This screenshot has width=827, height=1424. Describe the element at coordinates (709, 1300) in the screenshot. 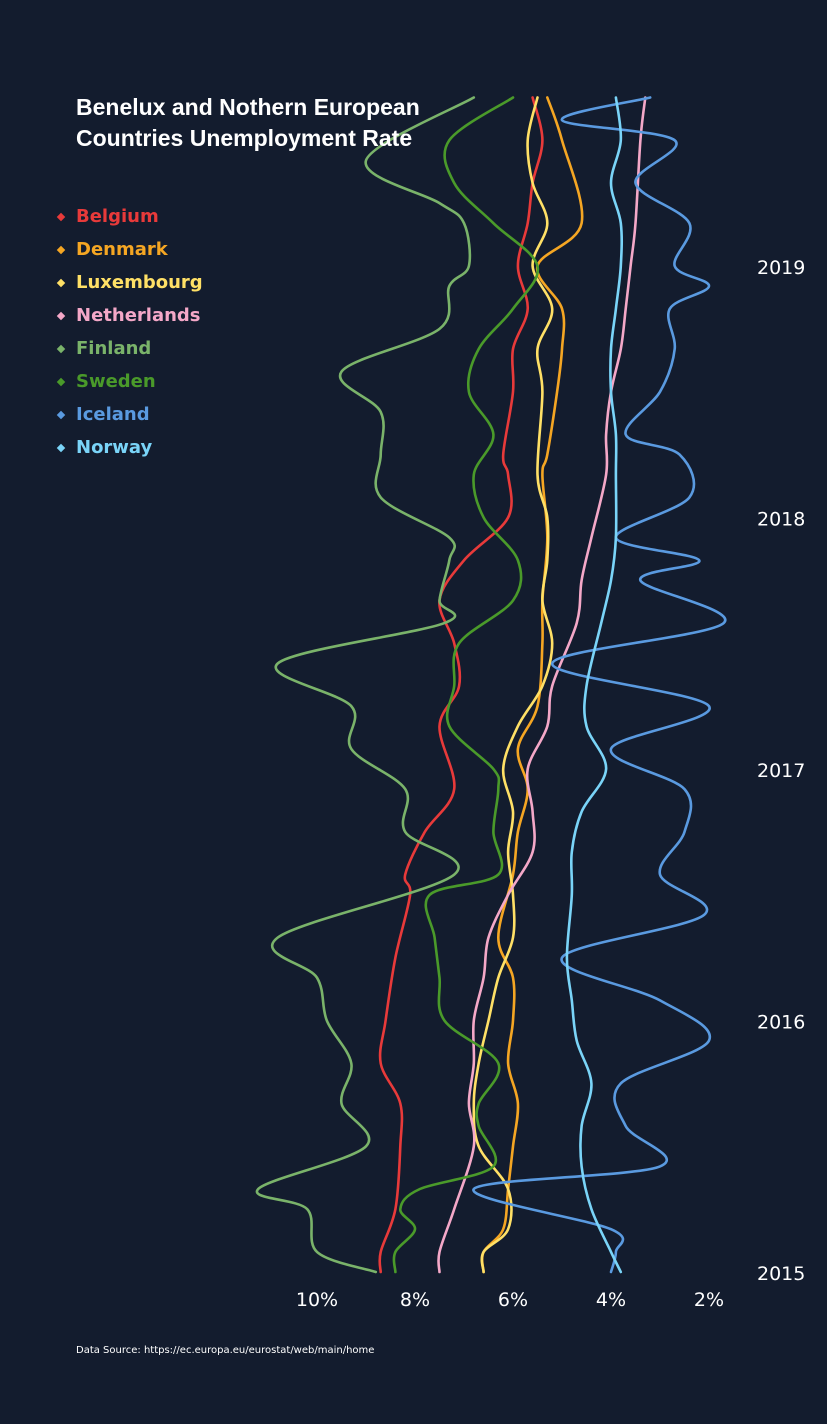

I see `x-tick-label: 2%` at that location.